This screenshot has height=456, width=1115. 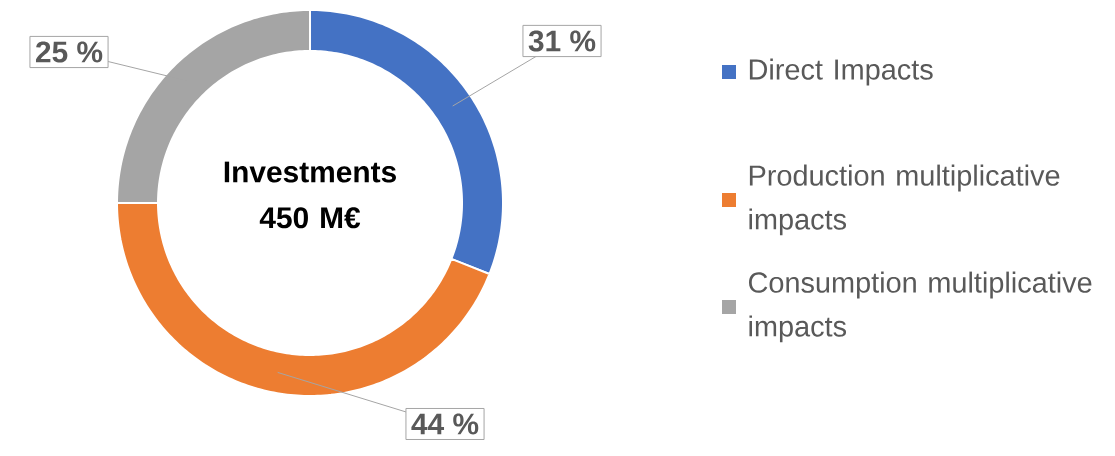 What do you see at coordinates (310, 195) in the screenshot?
I see `text: Investments 450 M€` at bounding box center [310, 195].